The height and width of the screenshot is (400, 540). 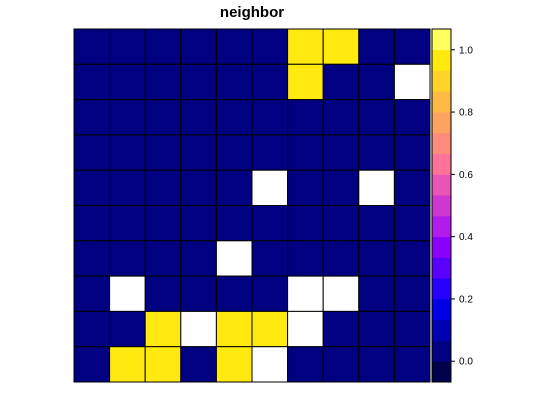 What do you see at coordinates (466, 299) in the screenshot?
I see `colorbar-tick-label: 0.2` at bounding box center [466, 299].